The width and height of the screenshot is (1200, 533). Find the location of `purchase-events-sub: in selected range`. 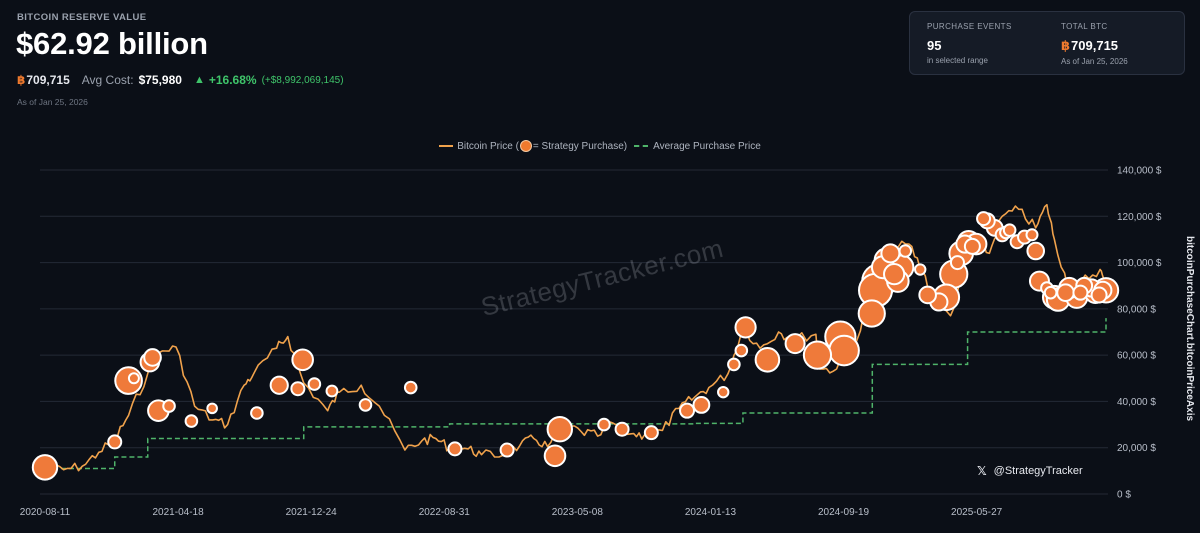

purchase-events-sub: in selected range is located at coordinates (957, 60).